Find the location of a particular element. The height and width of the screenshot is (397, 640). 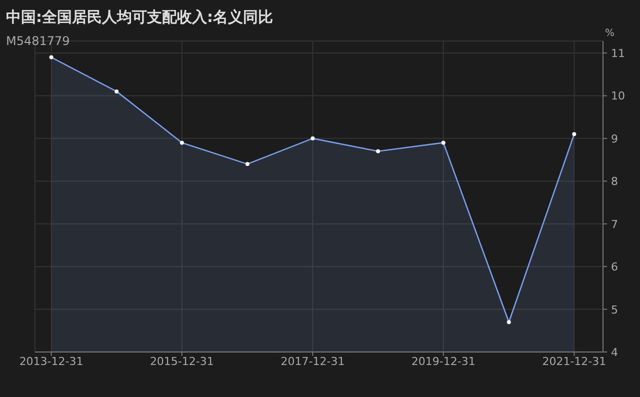

y-tick-label: 10 is located at coordinates (618, 96).